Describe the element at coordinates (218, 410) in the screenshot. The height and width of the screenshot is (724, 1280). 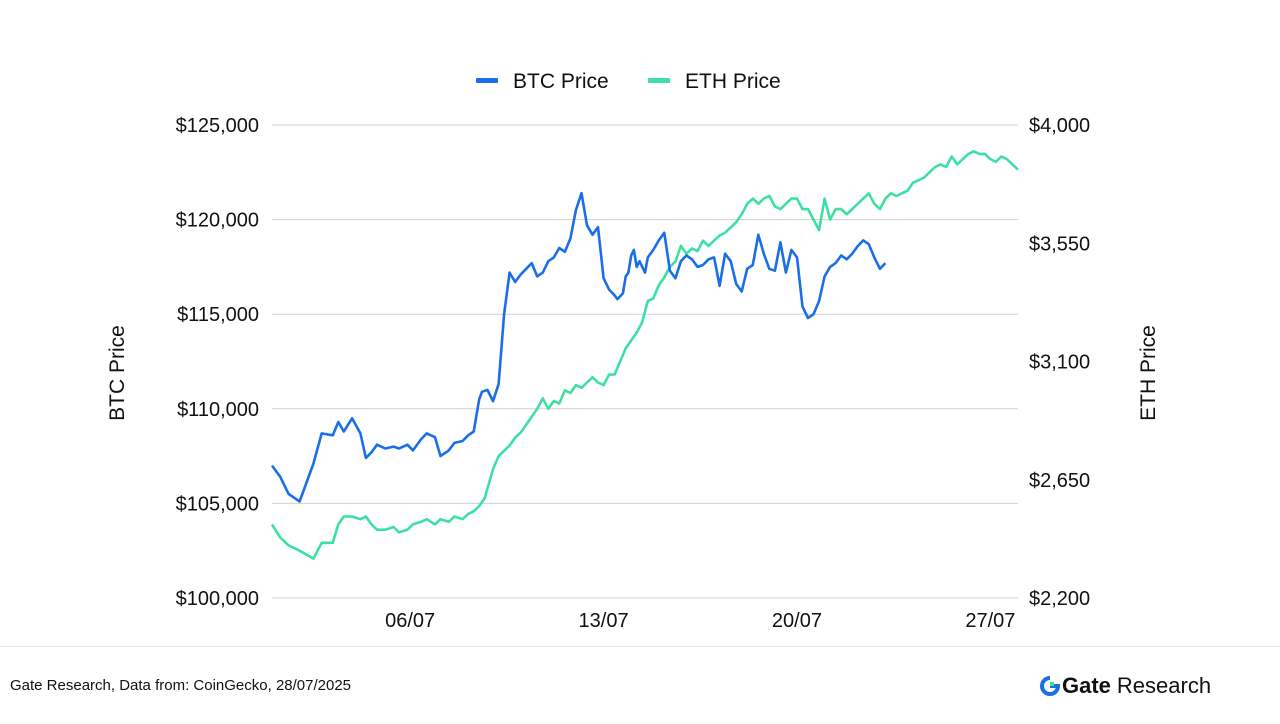
I see `btc-tick-label: $110,000` at that location.